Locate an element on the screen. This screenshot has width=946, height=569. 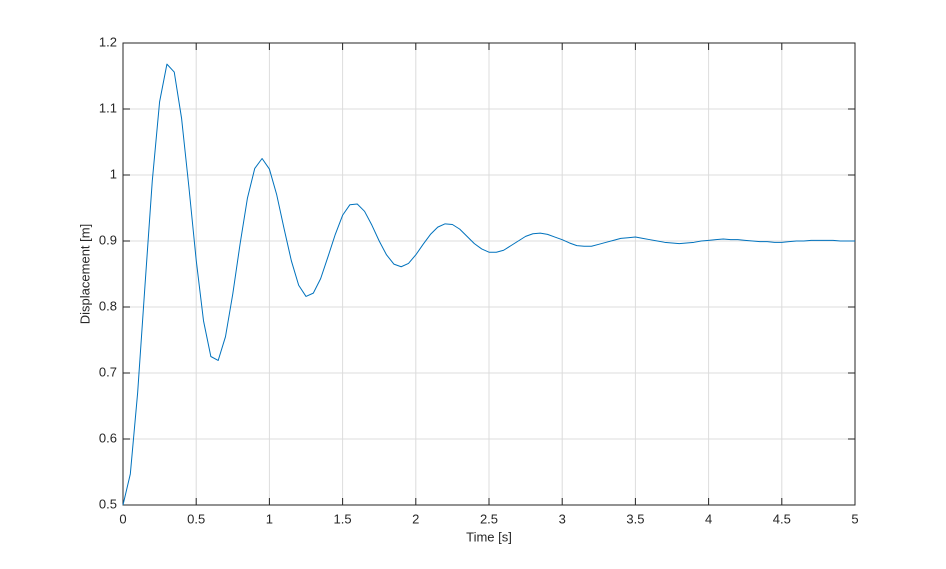
x-tick-label: 3 is located at coordinates (562, 518).